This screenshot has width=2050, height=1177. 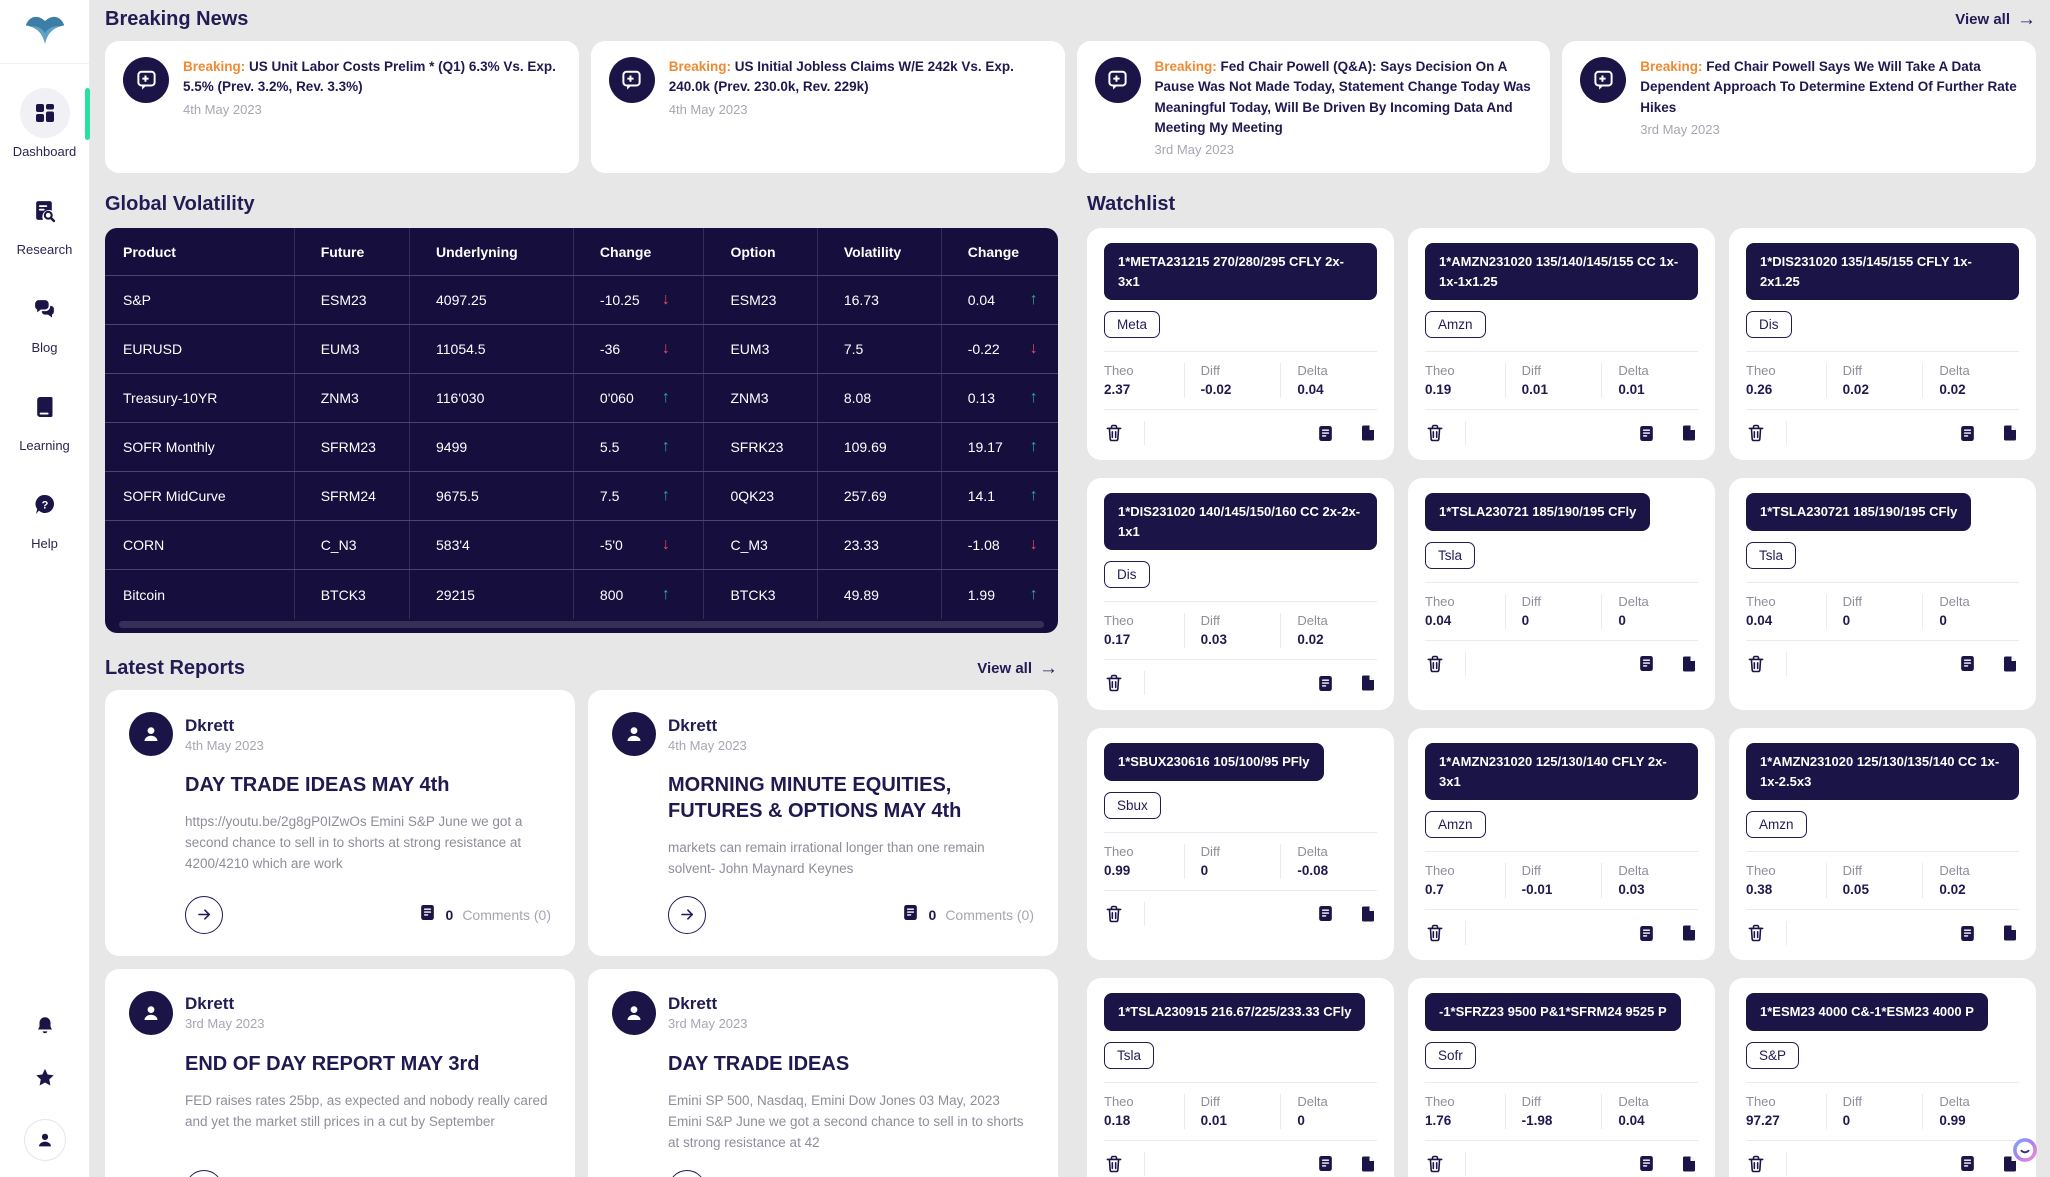 I want to click on diff-label: Diff, so click(x=1852, y=601).